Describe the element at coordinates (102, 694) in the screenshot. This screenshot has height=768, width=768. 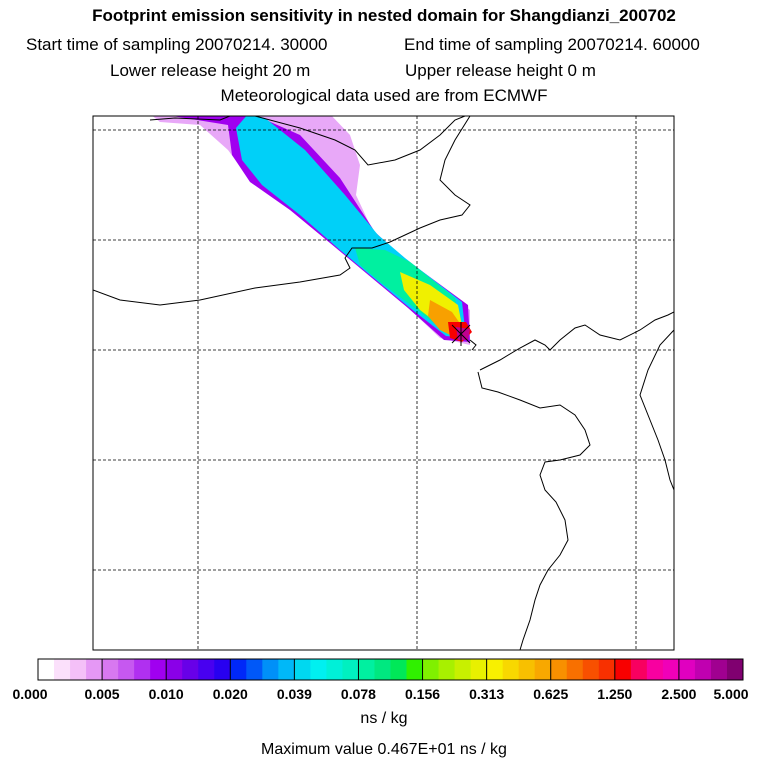
I see `colorbar-tick-label: 0.005` at that location.